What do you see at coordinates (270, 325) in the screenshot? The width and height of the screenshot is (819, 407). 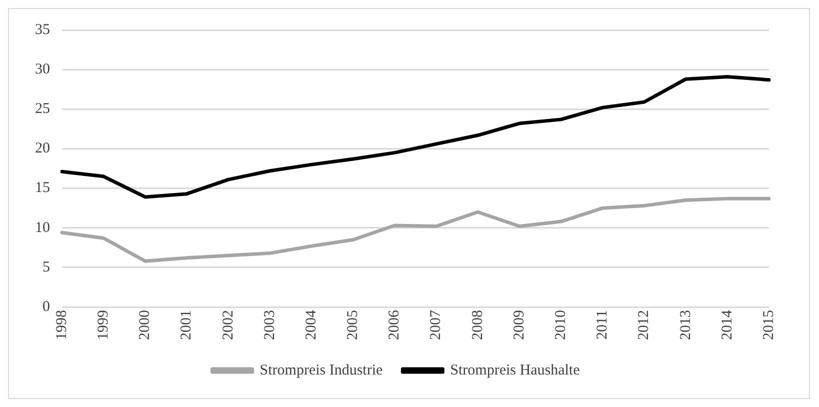 I see `x-tick-label: 2003` at bounding box center [270, 325].